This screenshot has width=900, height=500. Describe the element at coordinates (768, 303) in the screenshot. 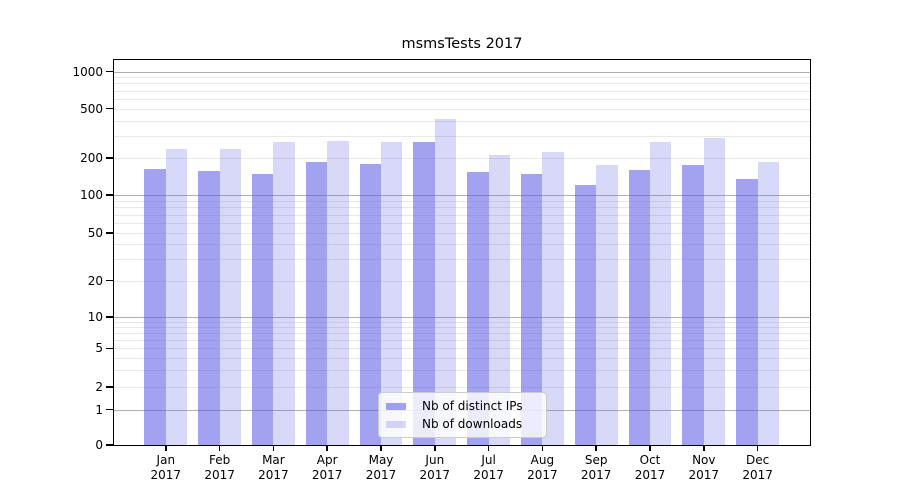

I see `bar-downloads-dec` at that location.